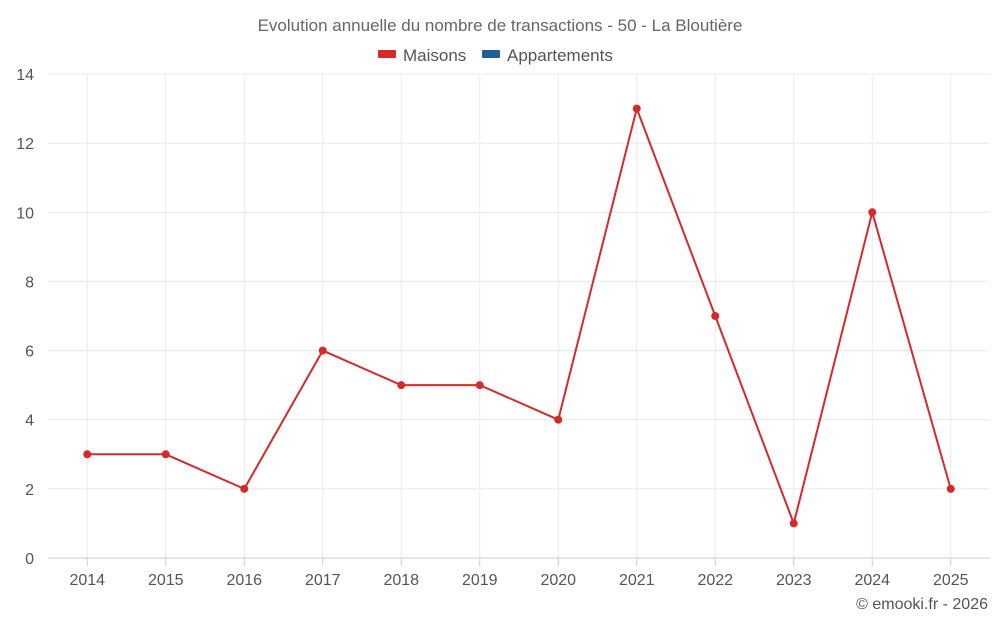 The width and height of the screenshot is (1000, 625). What do you see at coordinates (244, 488) in the screenshot?
I see `data-point-2016` at bounding box center [244, 488].